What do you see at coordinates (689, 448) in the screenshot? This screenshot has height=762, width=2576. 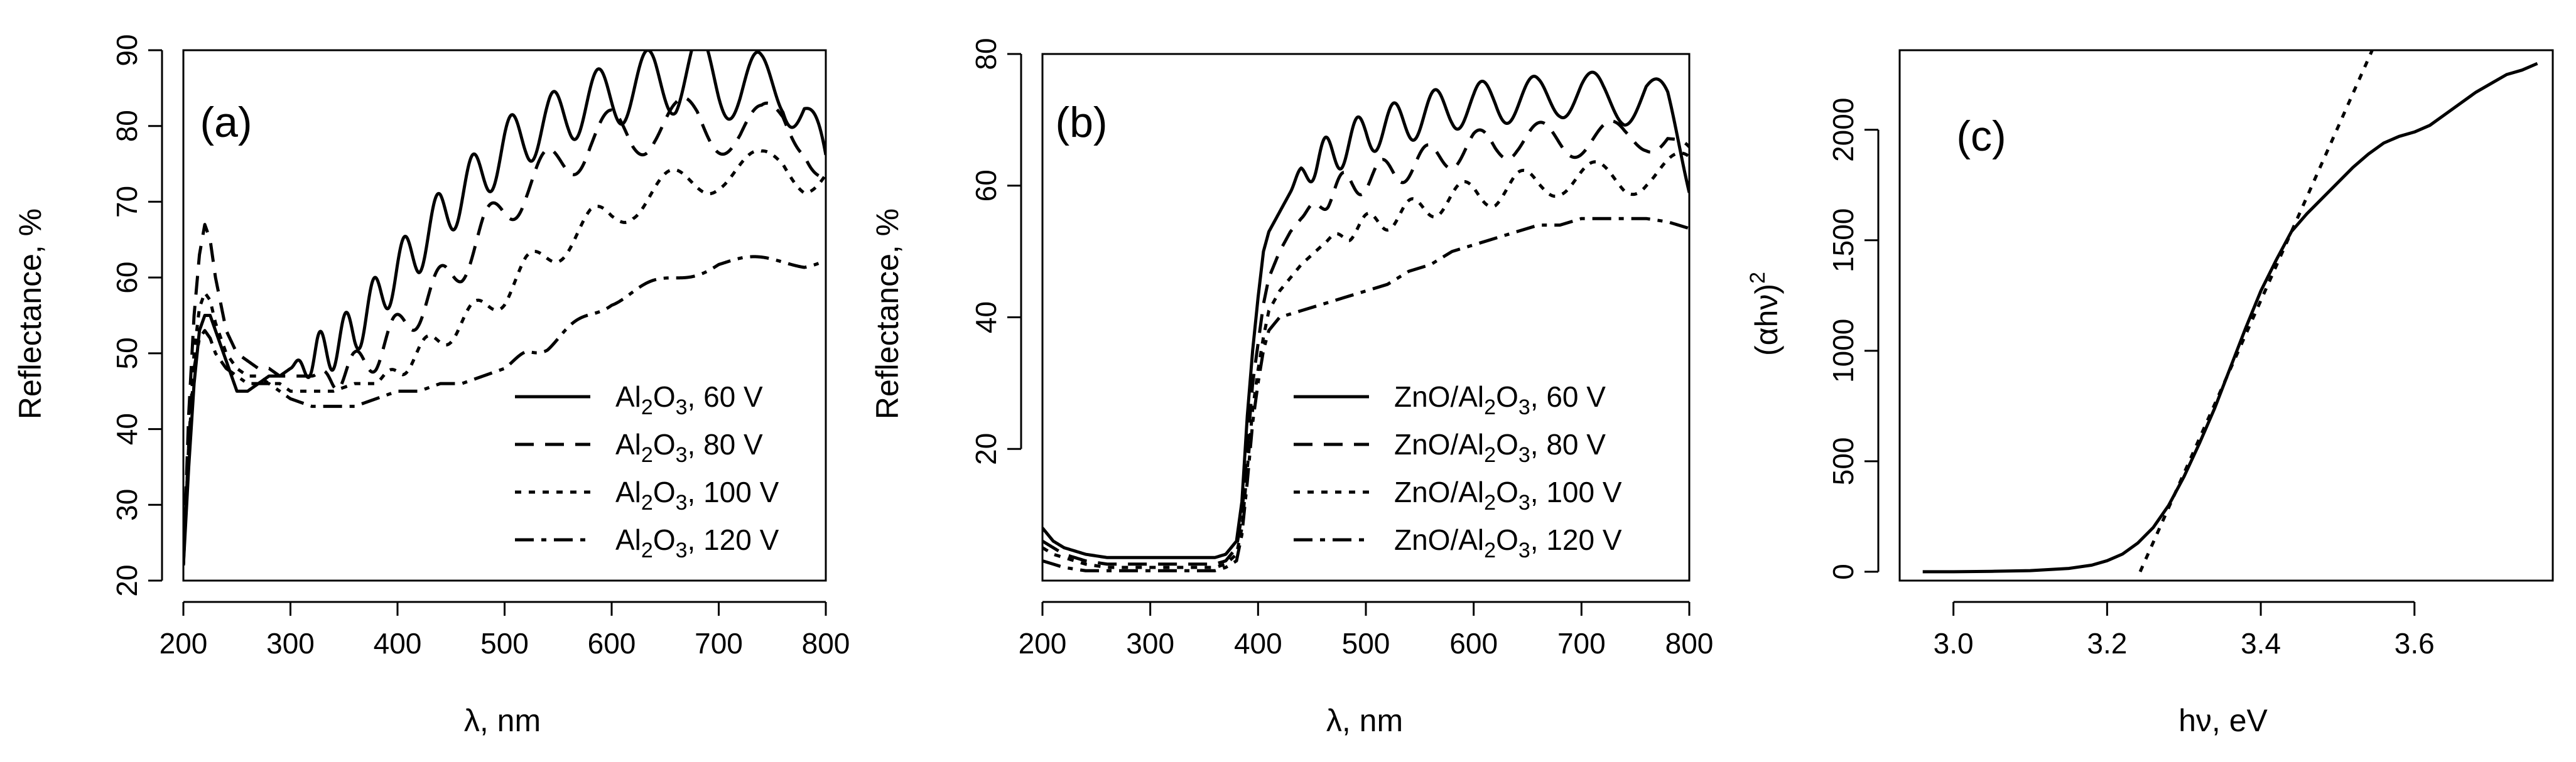 I see `legend-label: Al2O3, 80 V` at bounding box center [689, 448].